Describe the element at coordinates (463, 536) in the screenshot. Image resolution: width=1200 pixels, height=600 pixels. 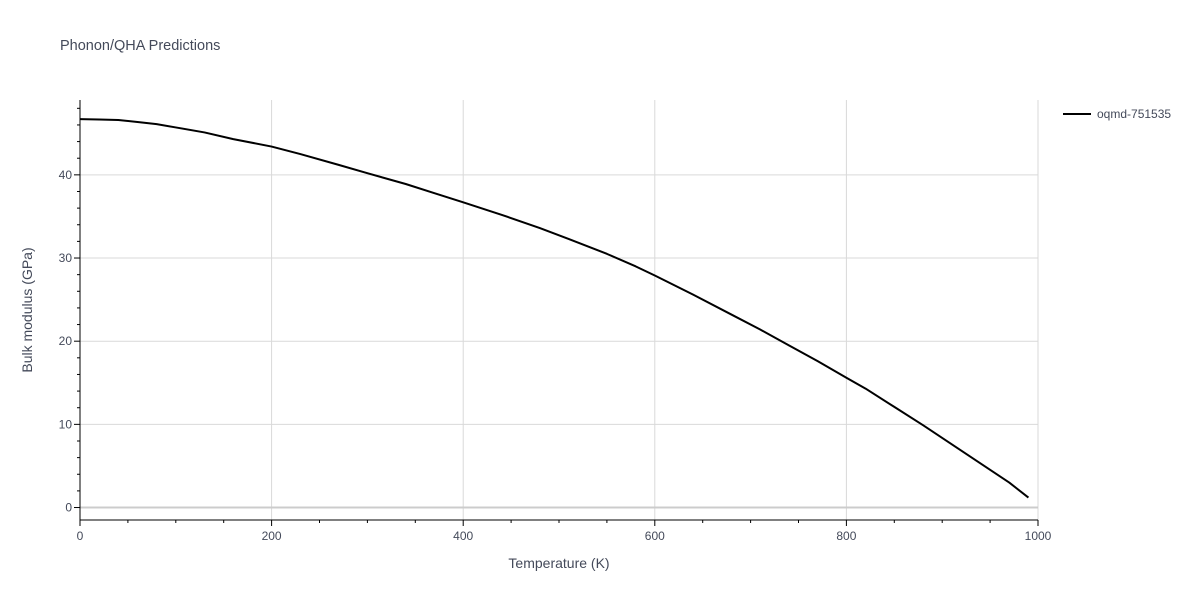
I see `x-tick-label: 400` at that location.